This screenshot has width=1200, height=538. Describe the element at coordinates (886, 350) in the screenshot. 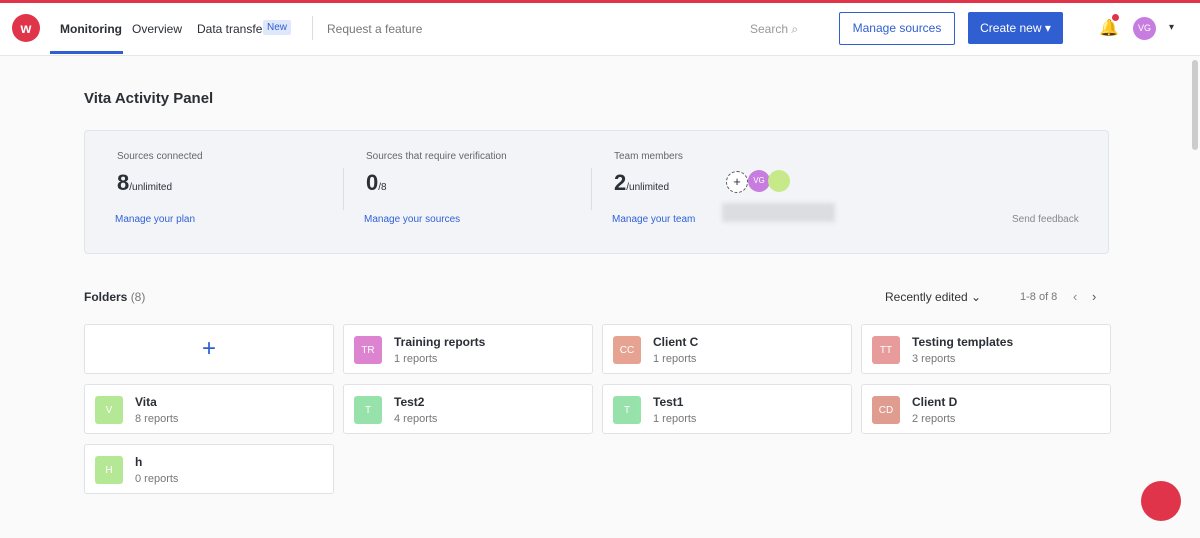

I see `folder-icon: TT` at that location.